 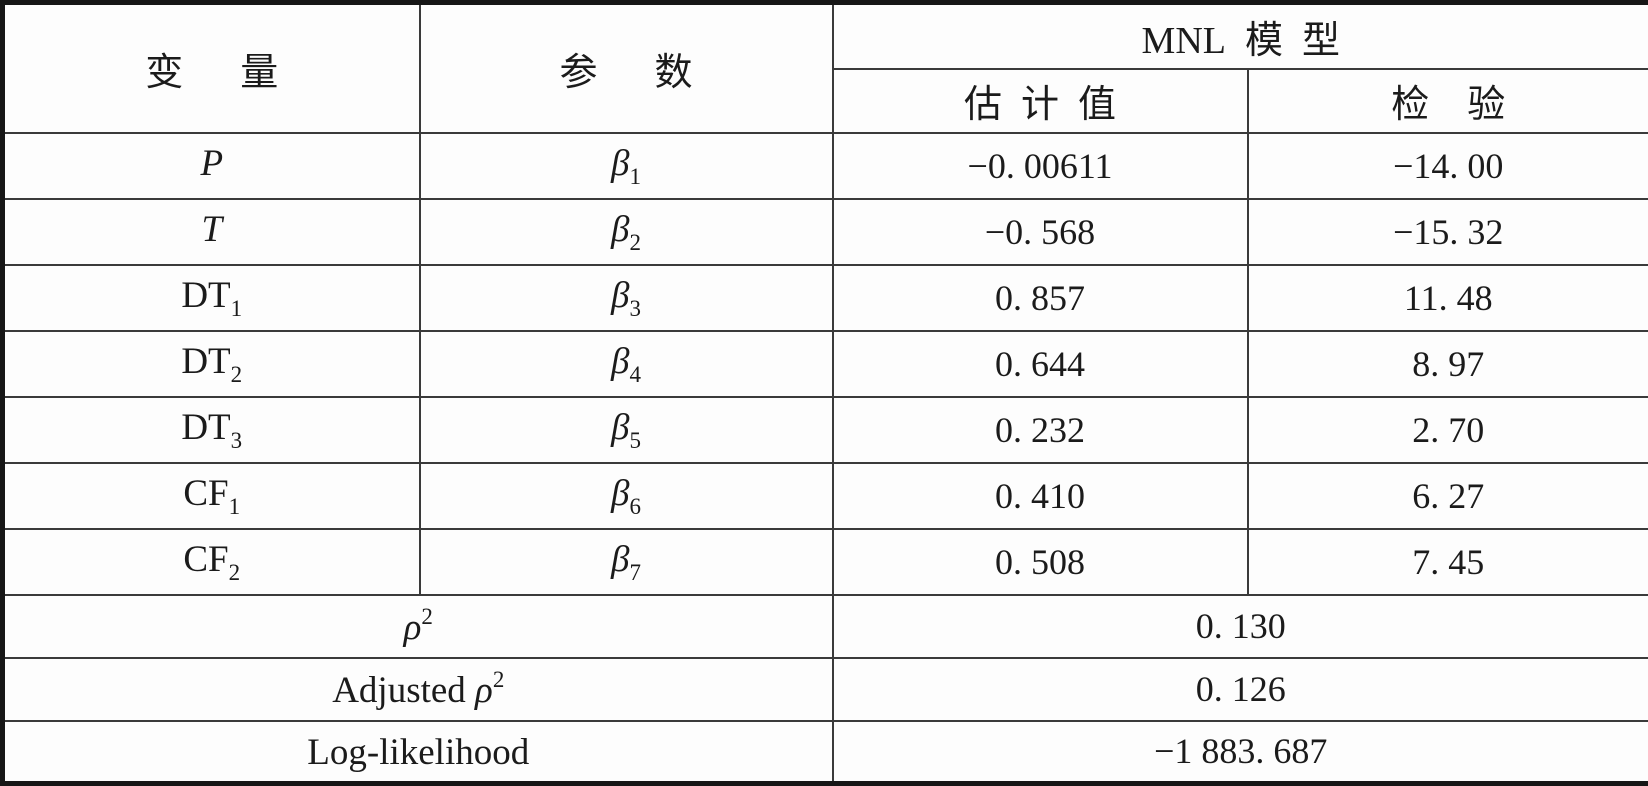 I want to click on test-value: 6. 27, so click(x=1447, y=495).